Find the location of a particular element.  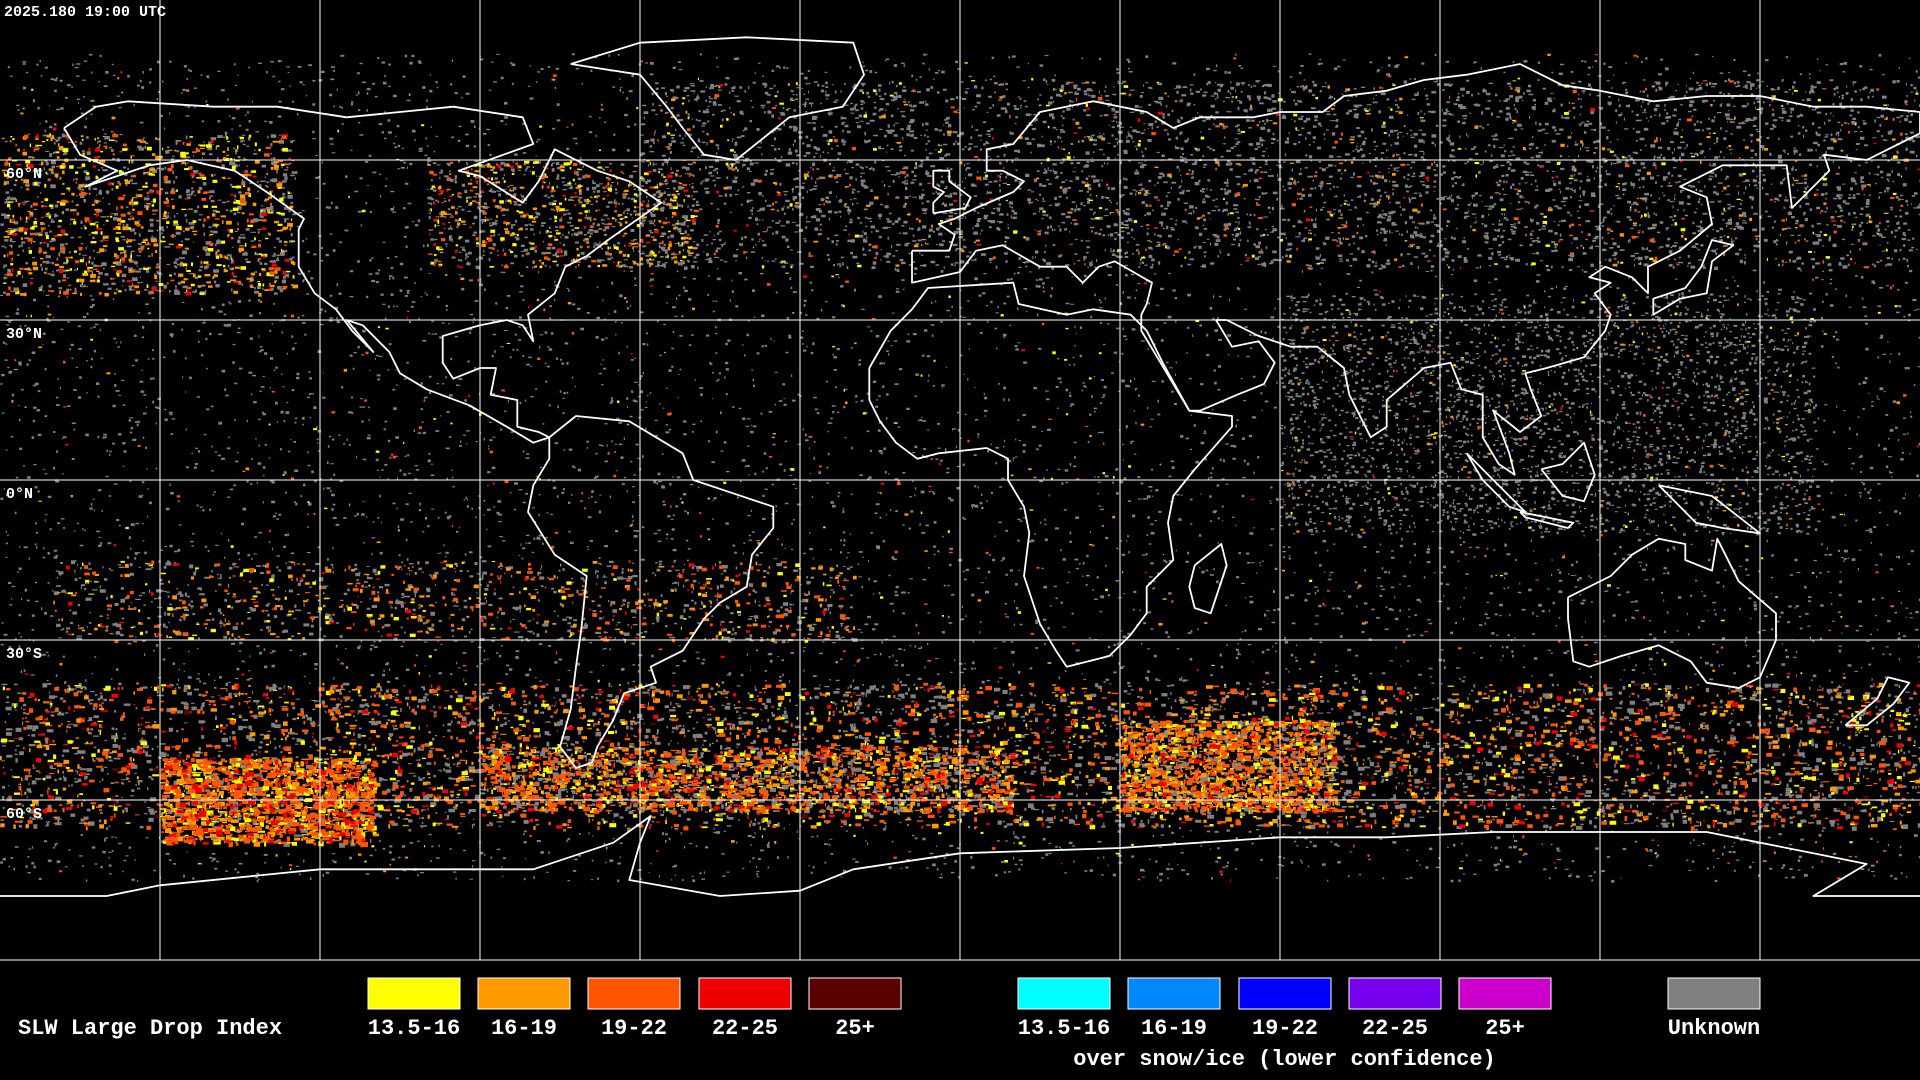

legend-caption: over snow/ice (lower confidence) is located at coordinates (1284, 1059).